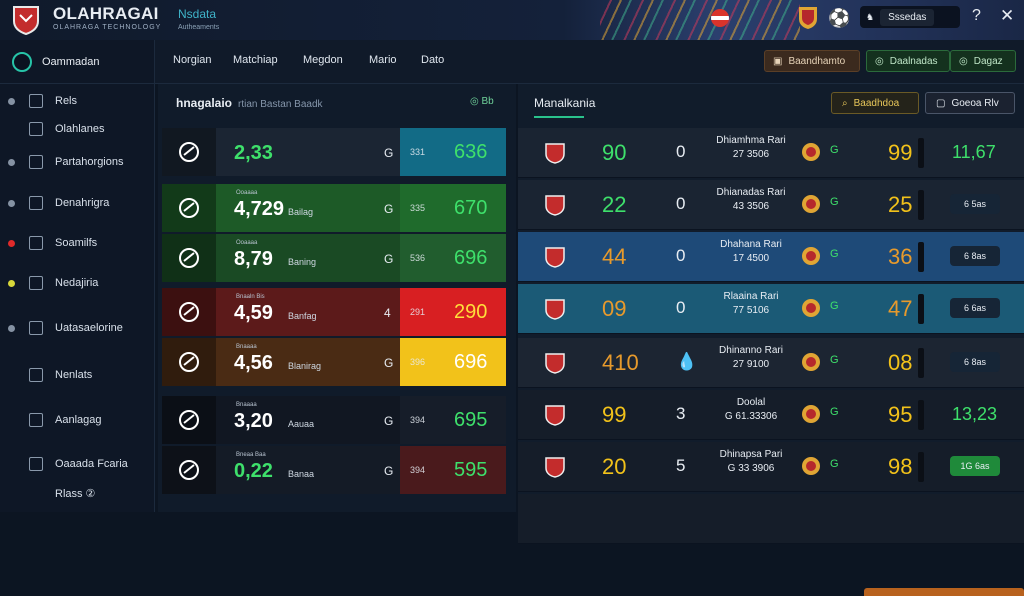 The width and height of the screenshot is (1024, 596). I want to click on match-row: 22 0 Dhianadas Rari 43 3506 G 25 6 5as, so click(771, 205).